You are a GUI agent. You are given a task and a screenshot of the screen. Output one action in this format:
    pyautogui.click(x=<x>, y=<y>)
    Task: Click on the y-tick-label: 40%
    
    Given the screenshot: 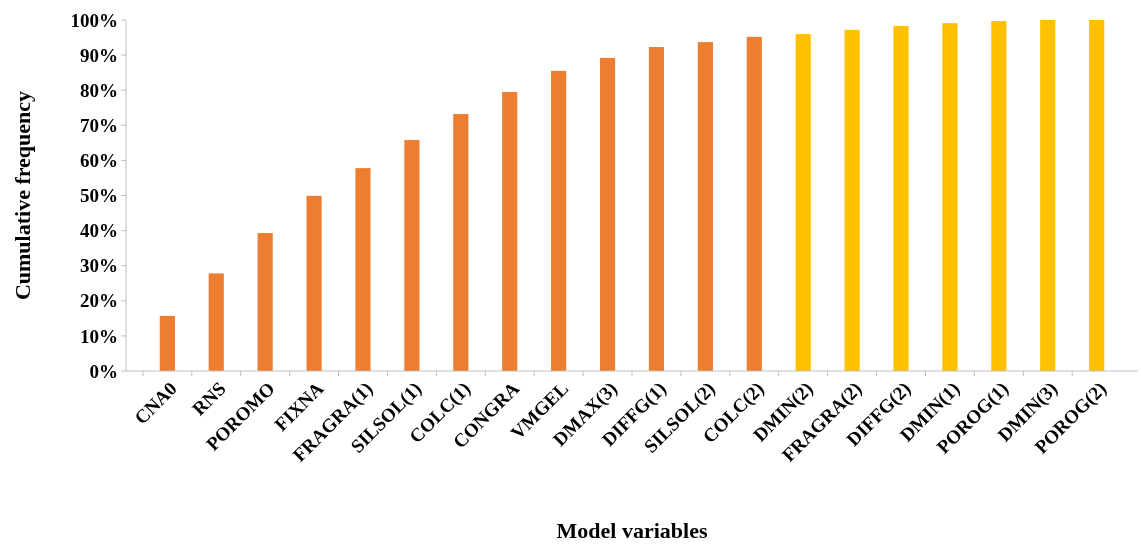 What is the action you would take?
    pyautogui.click(x=99, y=231)
    